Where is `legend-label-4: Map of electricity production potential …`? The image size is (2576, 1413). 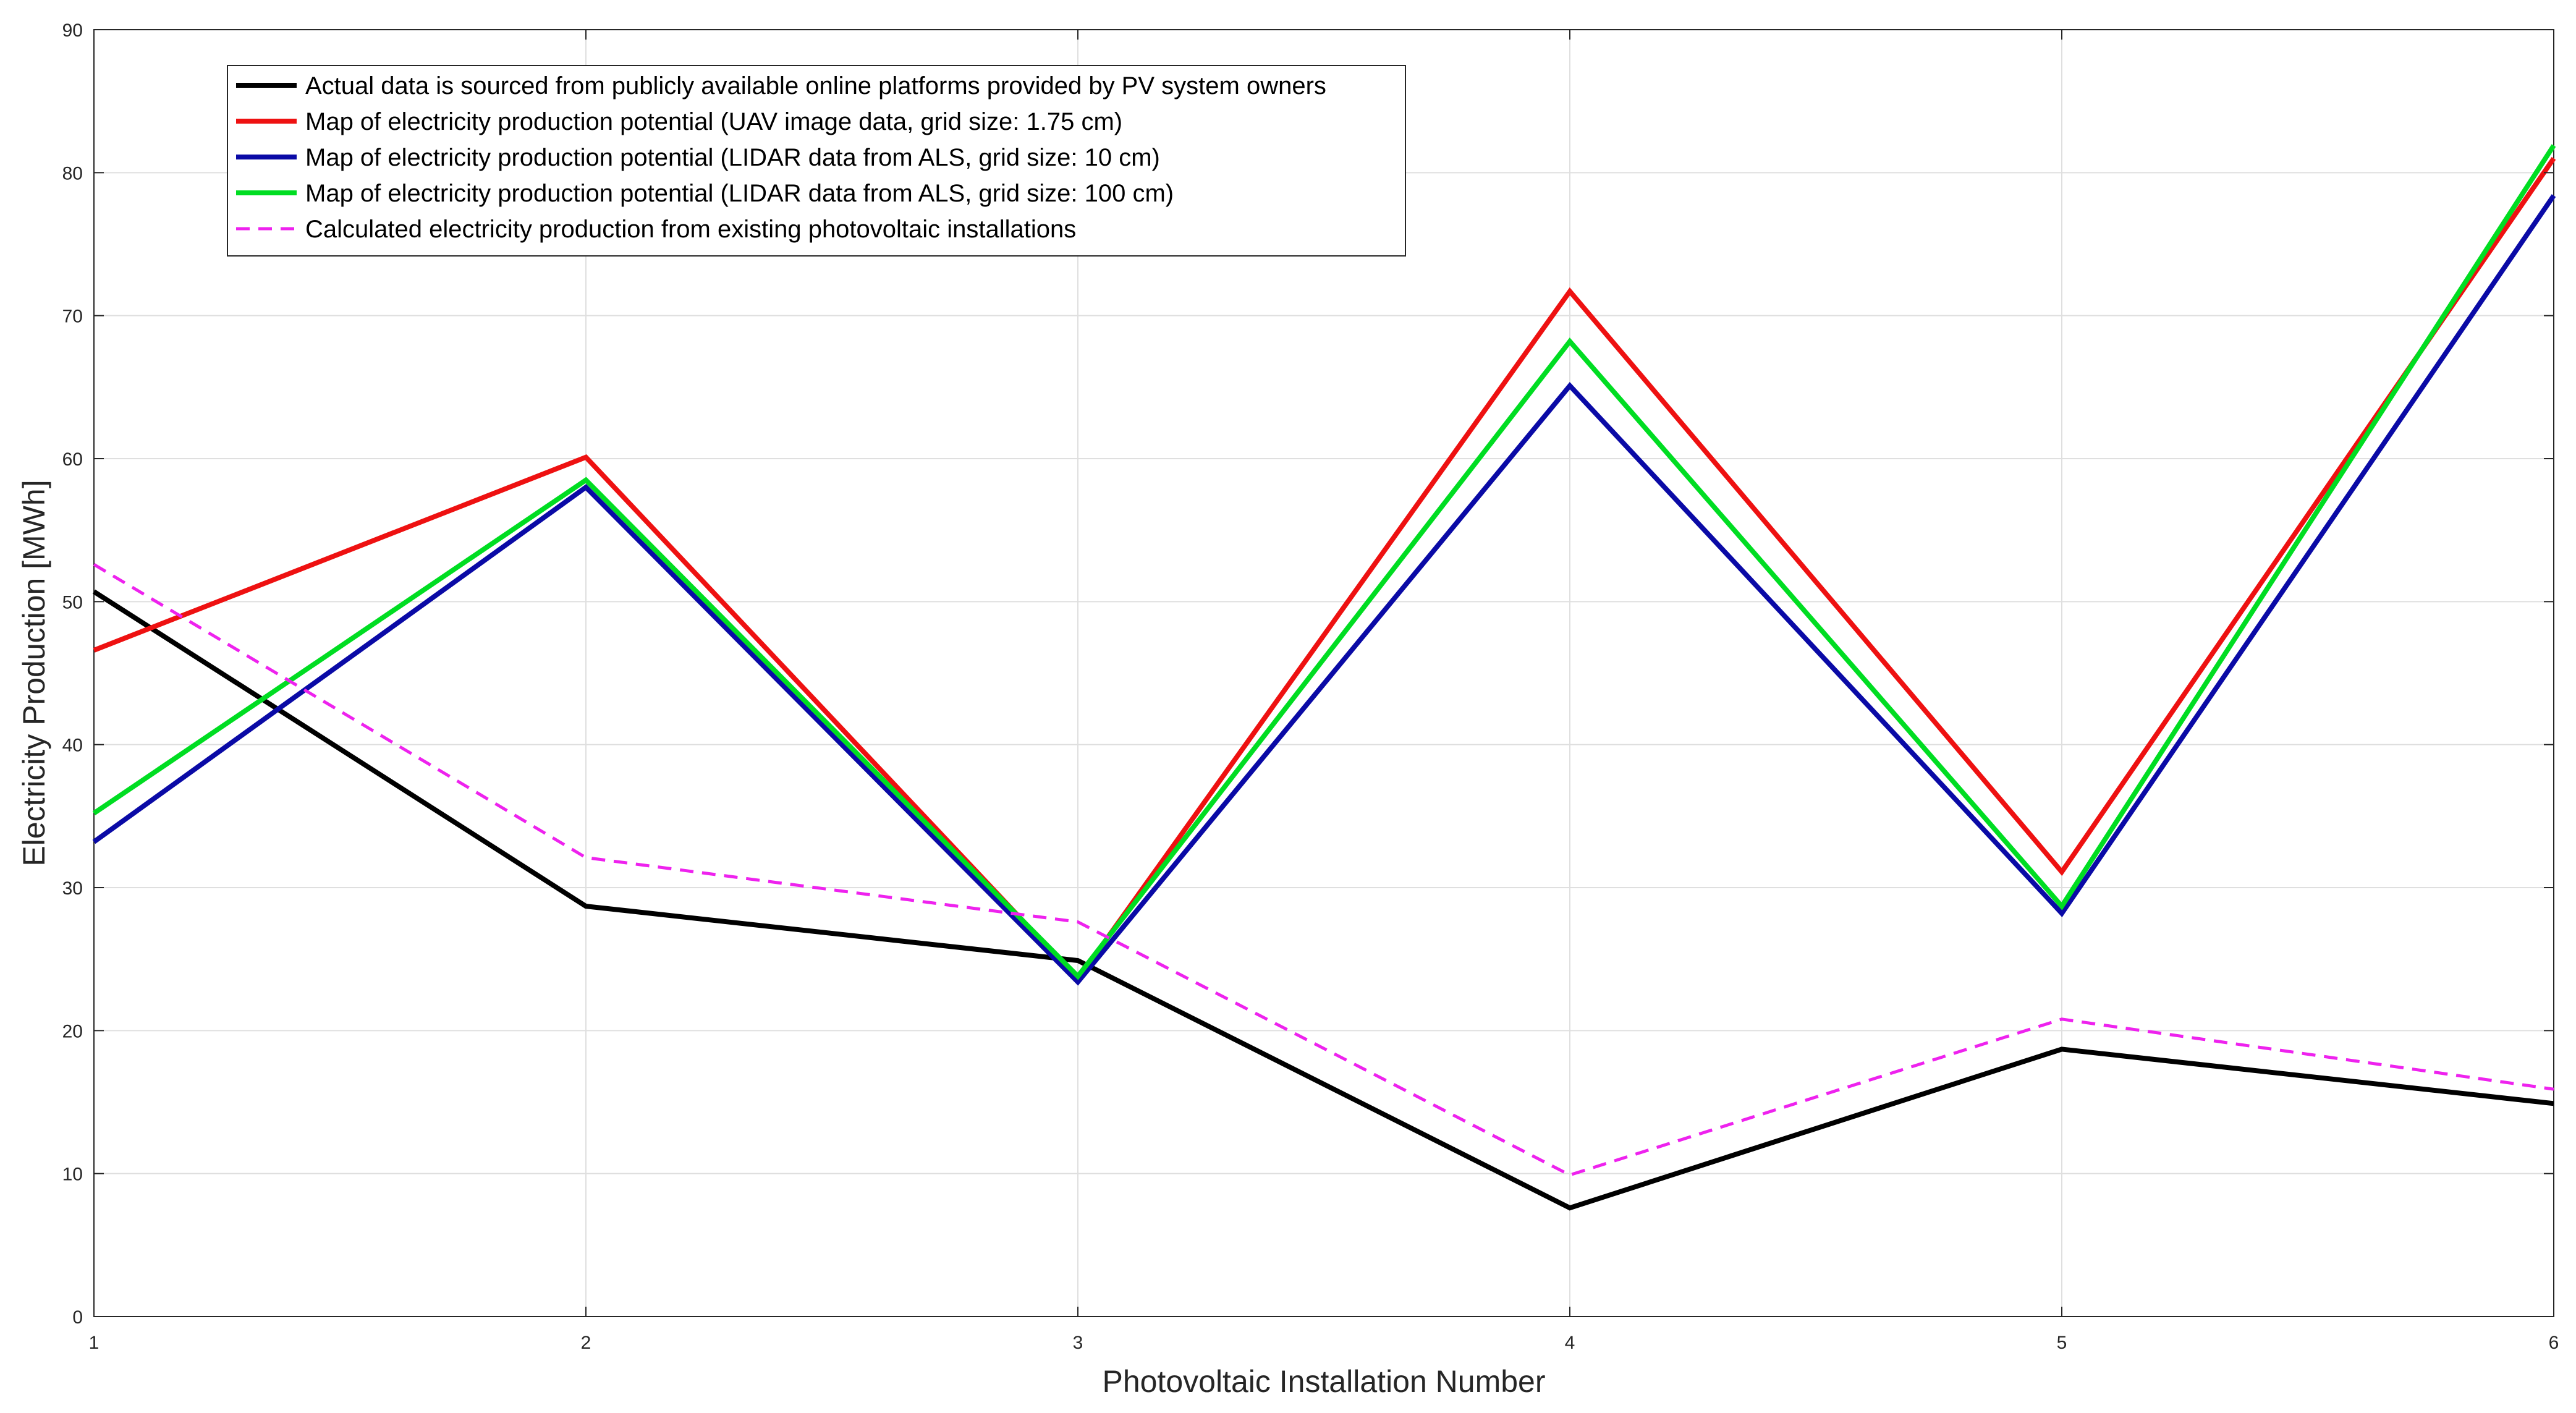 legend-label-4: Map of electricity production potential … is located at coordinates (739, 194).